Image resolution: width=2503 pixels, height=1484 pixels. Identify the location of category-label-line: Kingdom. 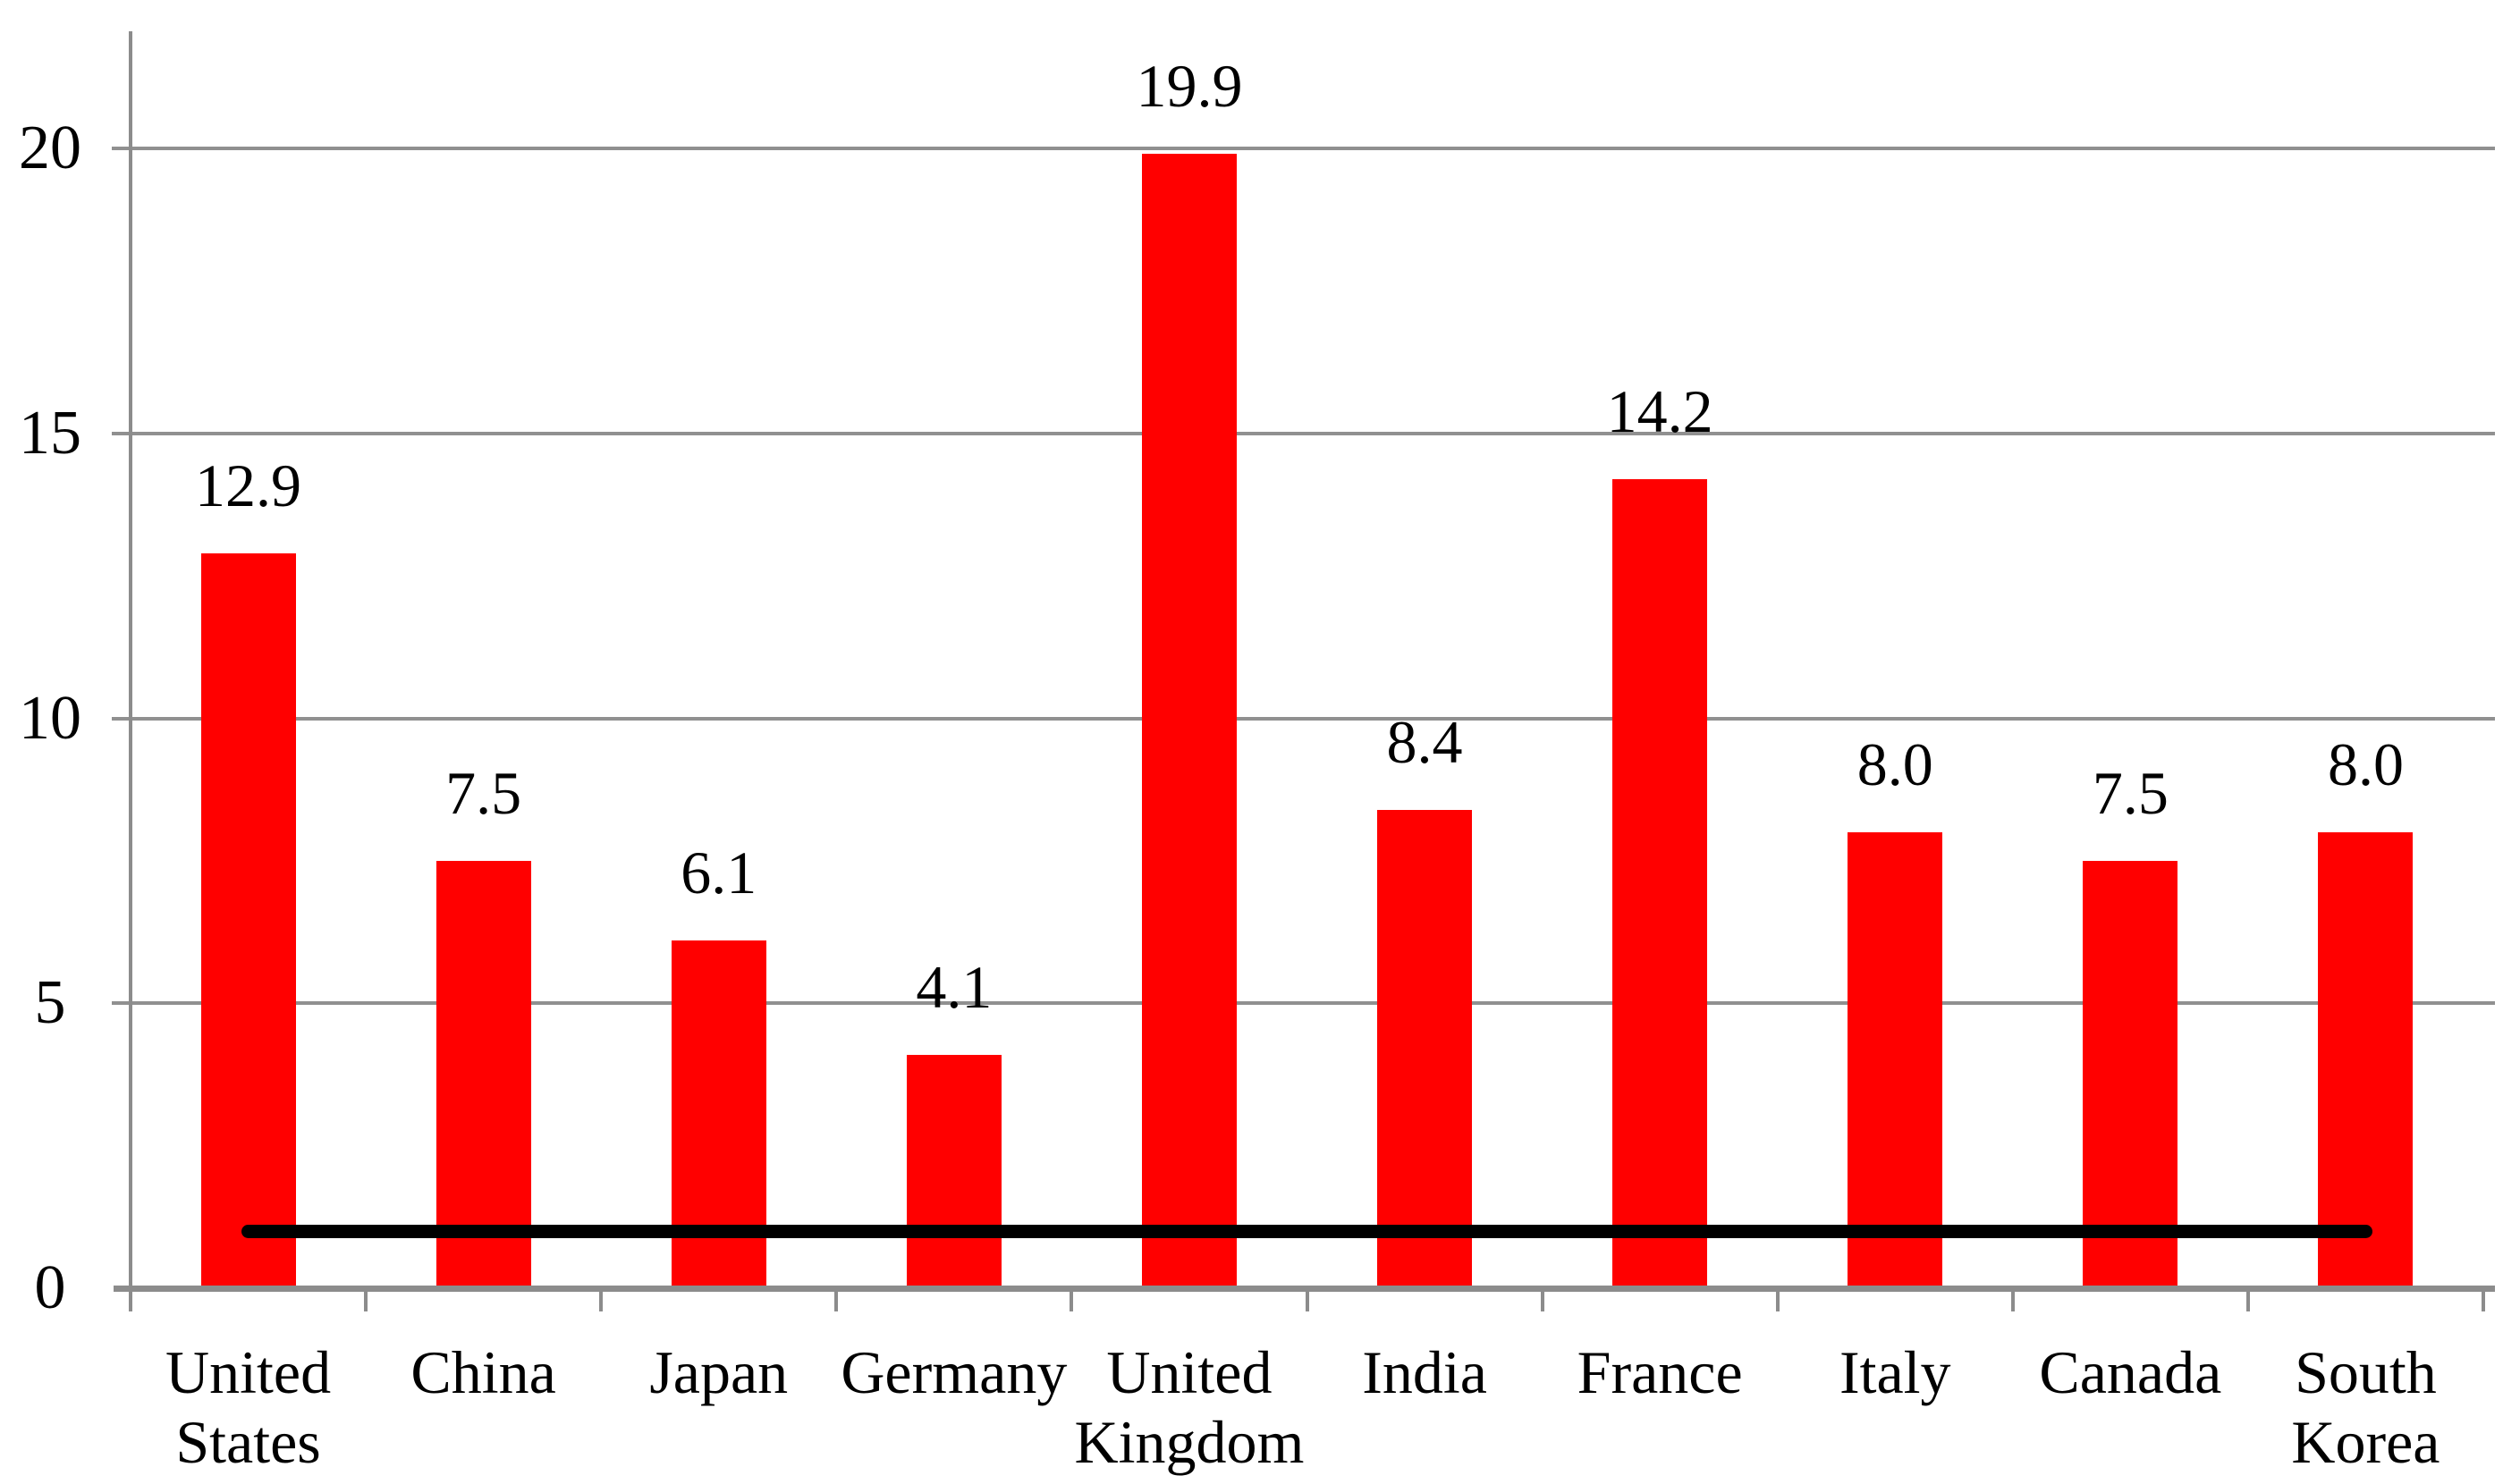
(1190, 1442).